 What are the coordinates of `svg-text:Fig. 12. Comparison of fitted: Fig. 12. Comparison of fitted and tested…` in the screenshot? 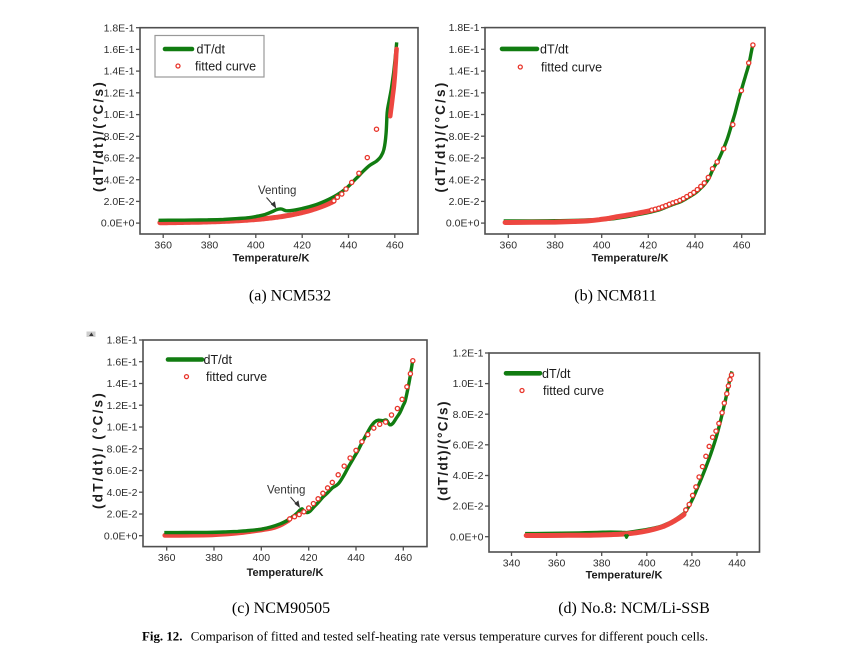 It's located at (425, 637).